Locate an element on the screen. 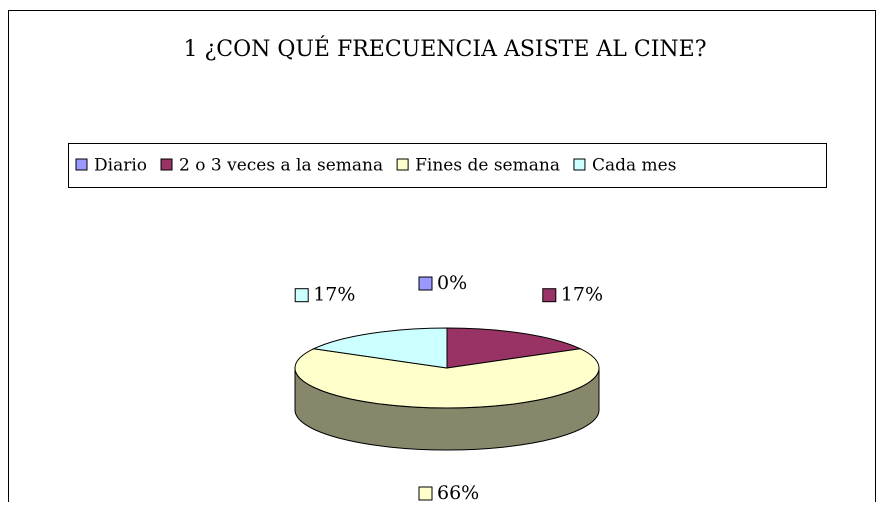 Image resolution: width=877 pixels, height=506 pixels. data-label: 66% is located at coordinates (458, 492).